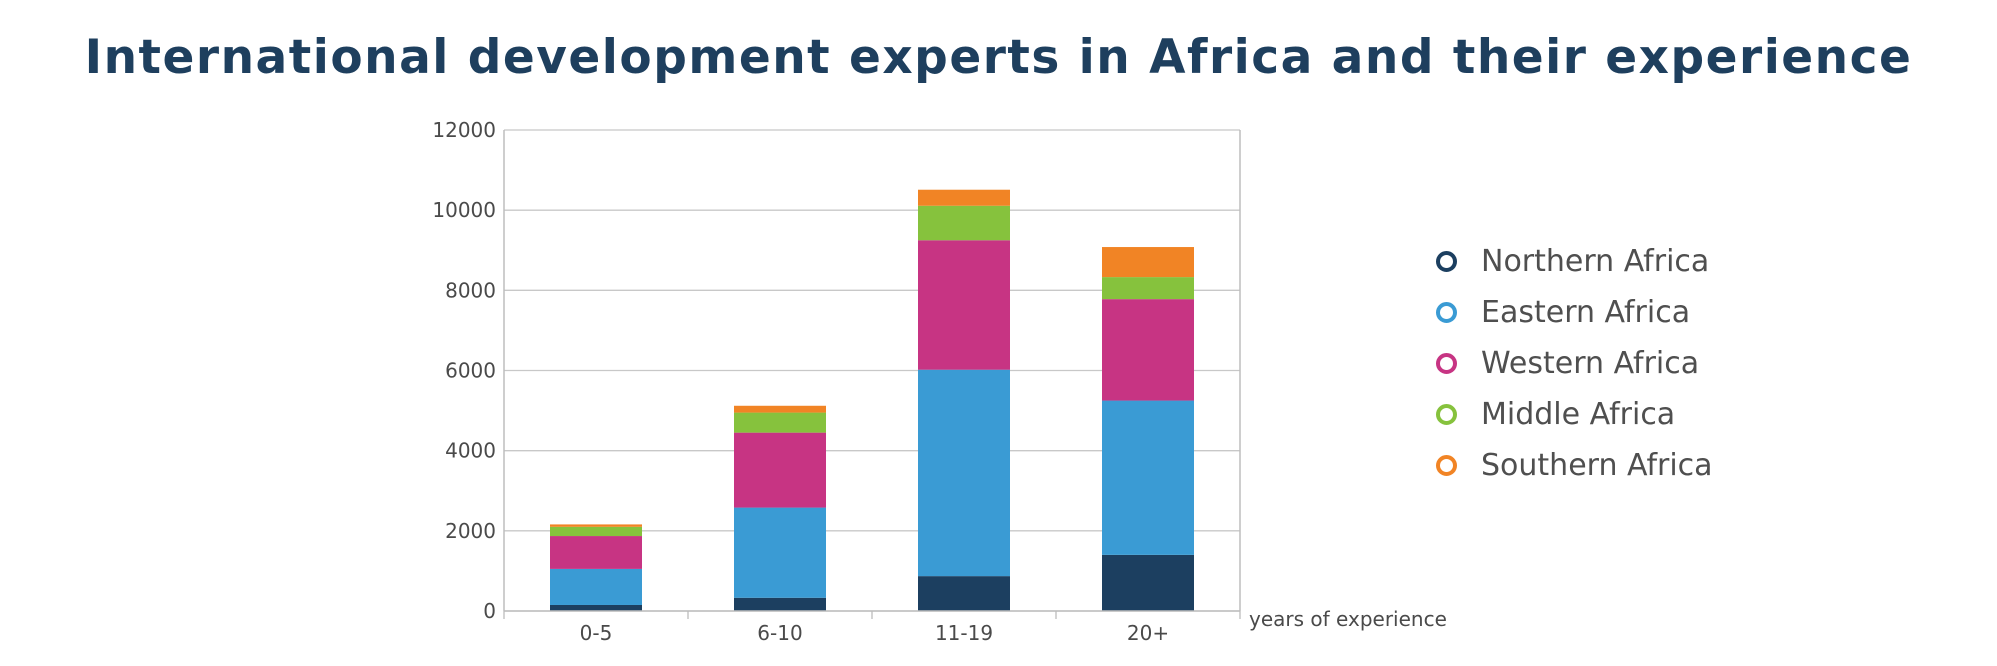  I want to click on x-axis-label: years of experience, so click(1348, 619).